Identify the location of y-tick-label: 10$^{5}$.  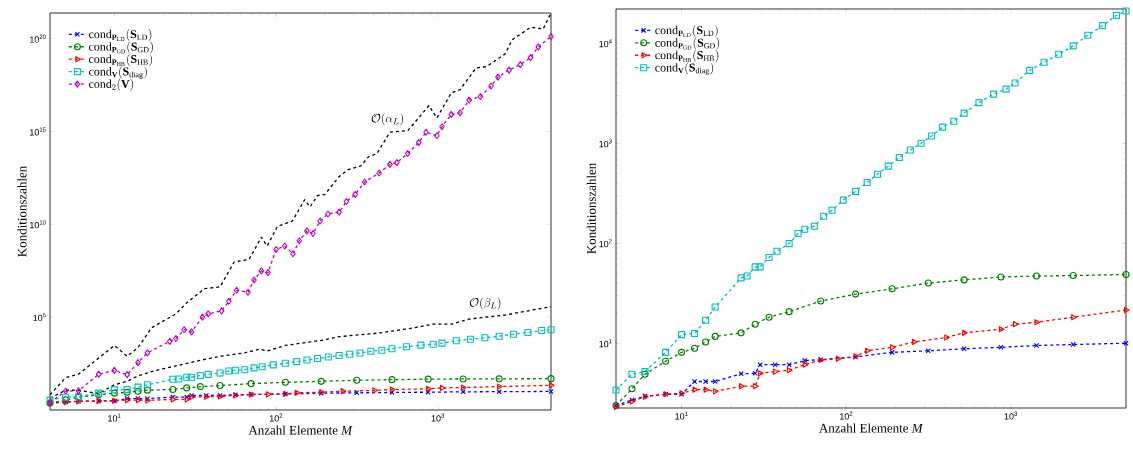
(39, 317).